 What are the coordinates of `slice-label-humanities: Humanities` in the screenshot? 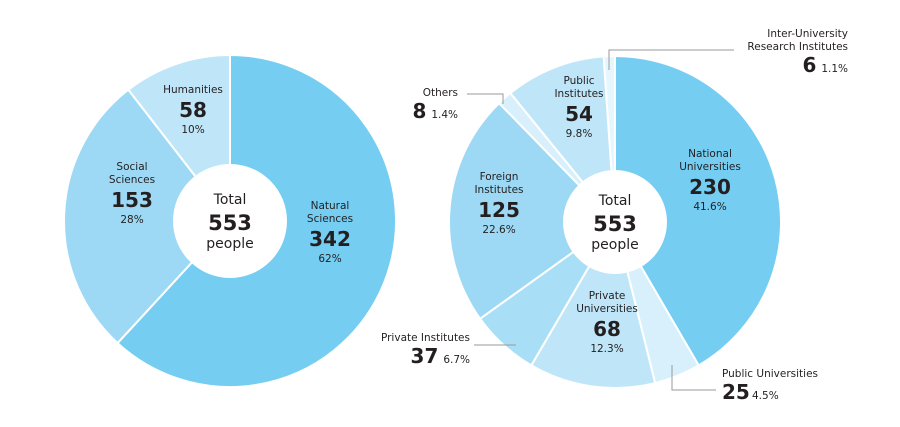 It's located at (193, 90).